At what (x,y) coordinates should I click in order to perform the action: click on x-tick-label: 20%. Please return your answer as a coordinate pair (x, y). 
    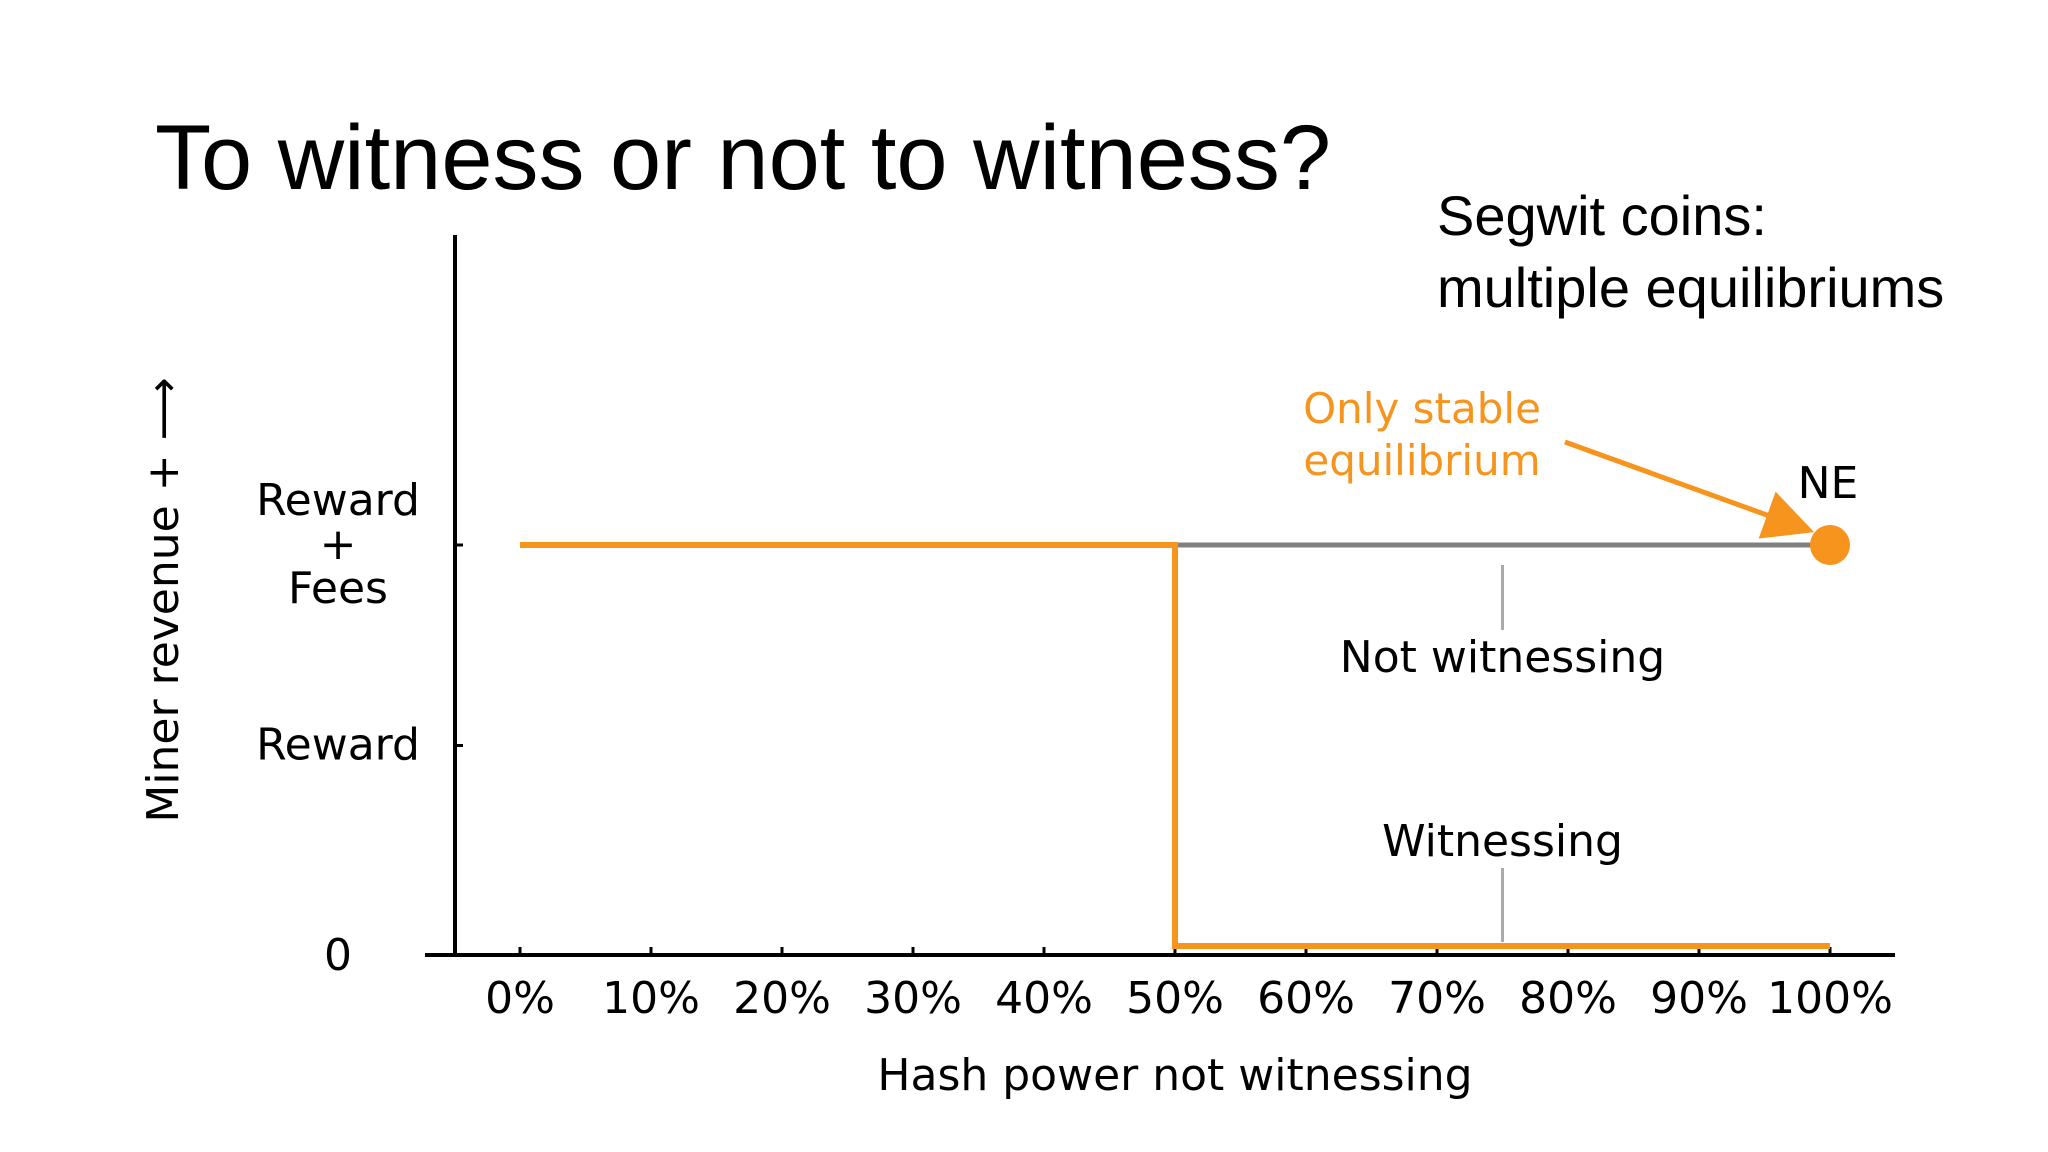
    Looking at the image, I should click on (782, 998).